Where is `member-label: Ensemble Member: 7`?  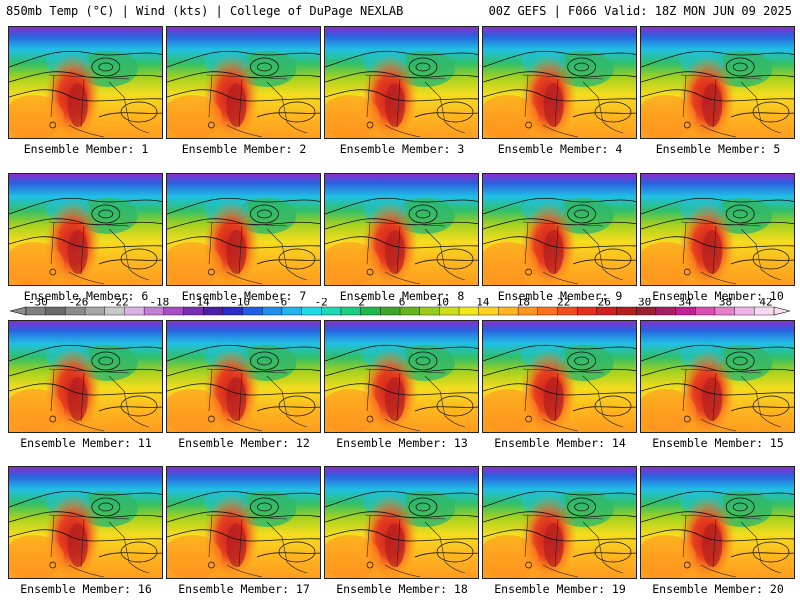 member-label: Ensemble Member: 7 is located at coordinates (244, 296).